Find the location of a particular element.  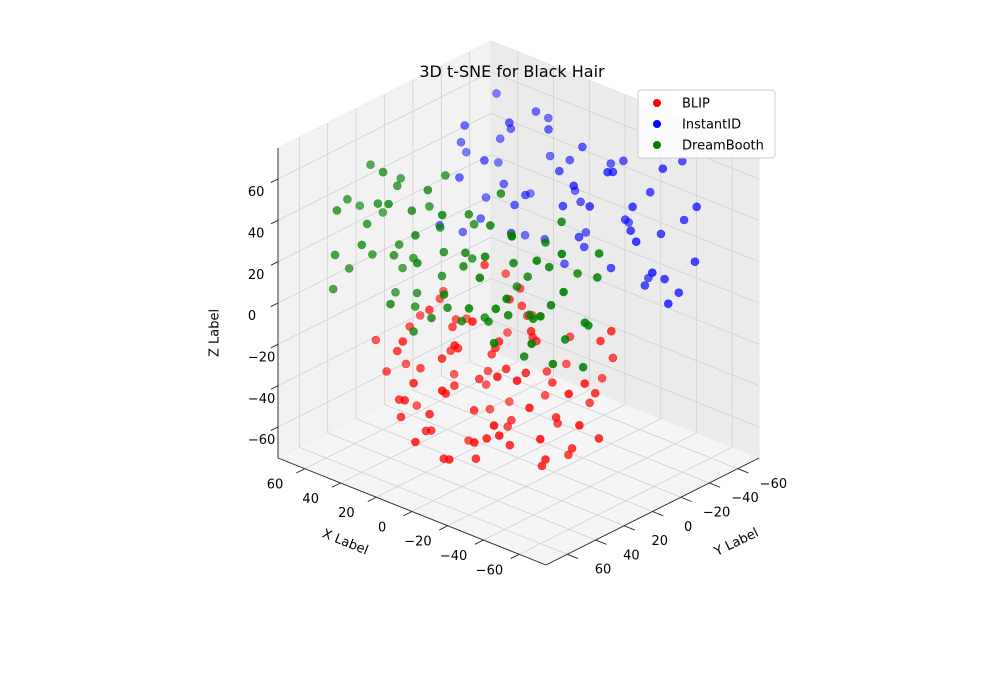

legend: BLIP InstantID DreamBooth is located at coordinates (706, 124).